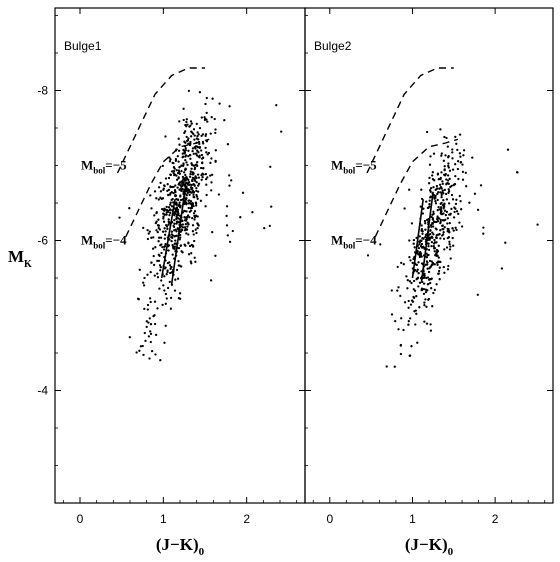 The width and height of the screenshot is (560, 562). Describe the element at coordinates (180, 546) in the screenshot. I see `x-axis-title: (J−K)0` at that location.